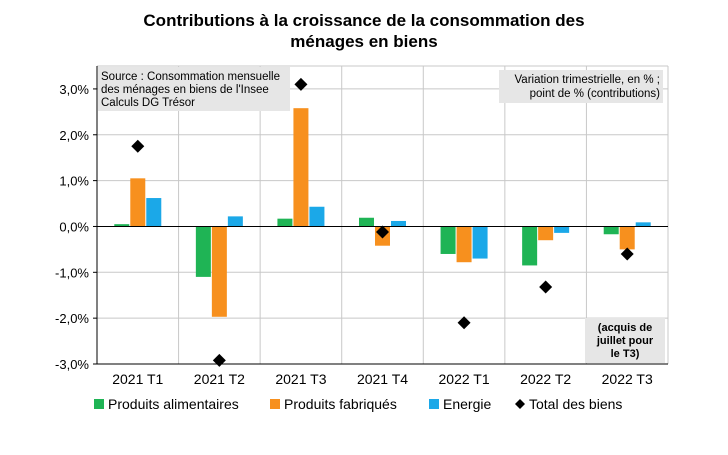 The height and width of the screenshot is (455, 728). I want to click on y-tick-label: 0,0%, so click(74, 226).